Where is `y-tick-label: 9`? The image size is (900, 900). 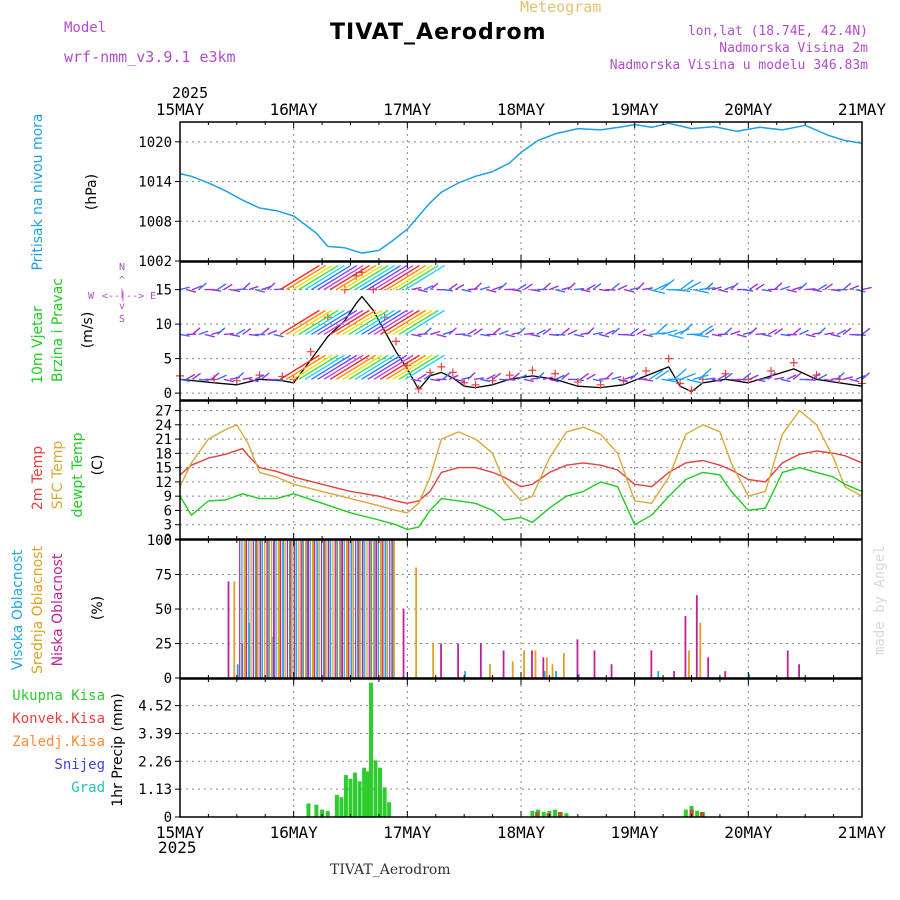
y-tick-label: 9 is located at coordinates (168, 497).